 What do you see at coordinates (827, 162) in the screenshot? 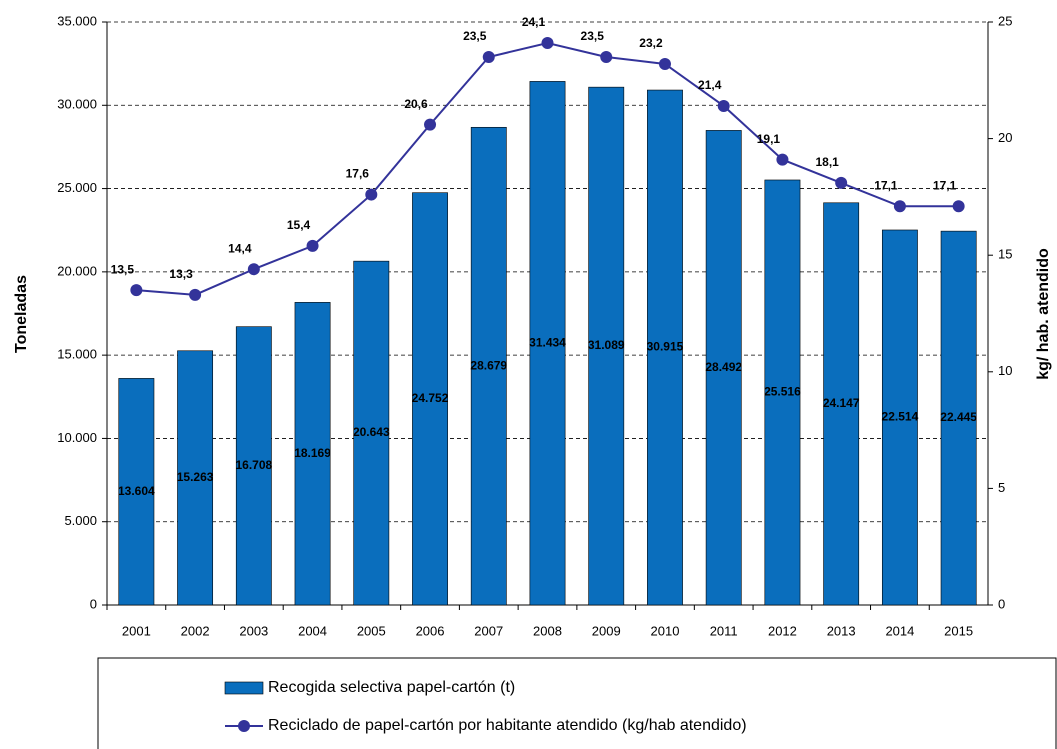
I see `data-label: 18,1` at bounding box center [827, 162].